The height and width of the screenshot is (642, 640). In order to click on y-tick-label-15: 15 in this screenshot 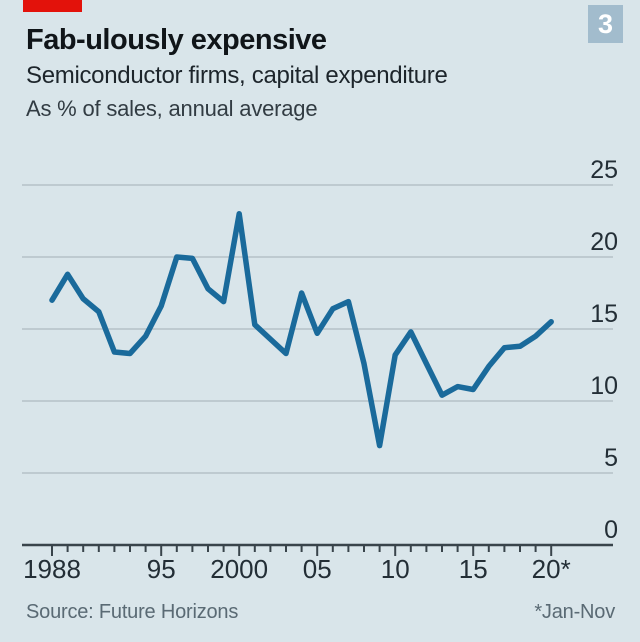, I will do `click(604, 314)`.